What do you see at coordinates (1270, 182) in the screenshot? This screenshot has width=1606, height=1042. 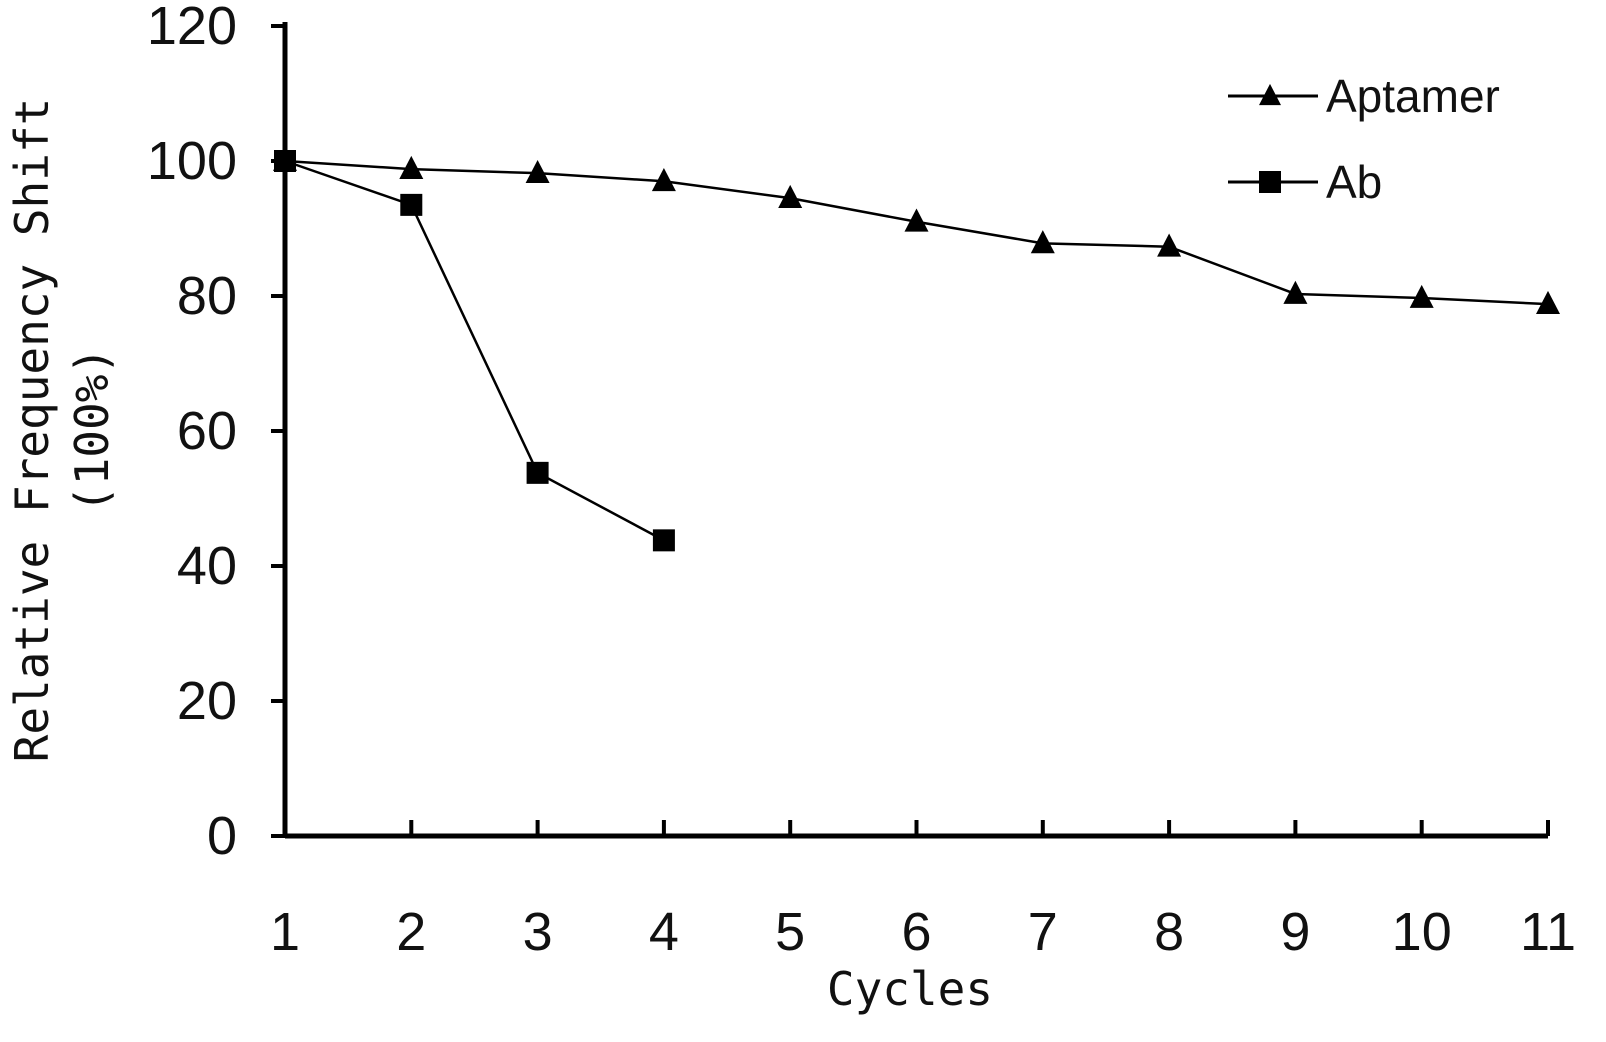 I see `legend-marker-square` at bounding box center [1270, 182].